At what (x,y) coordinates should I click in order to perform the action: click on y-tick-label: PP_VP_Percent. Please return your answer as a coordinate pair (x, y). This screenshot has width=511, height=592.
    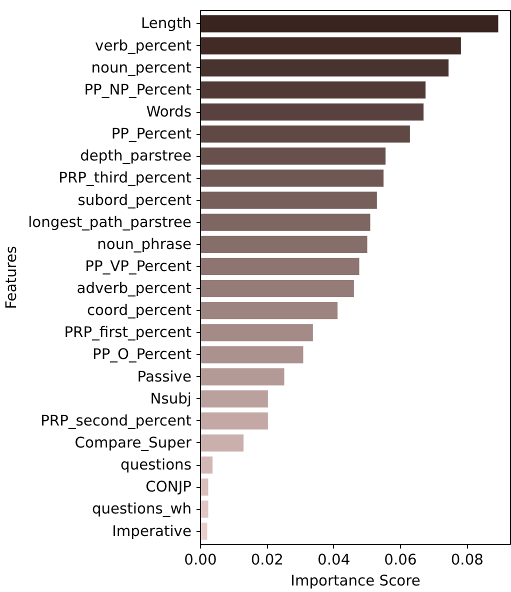
    Looking at the image, I should click on (138, 266).